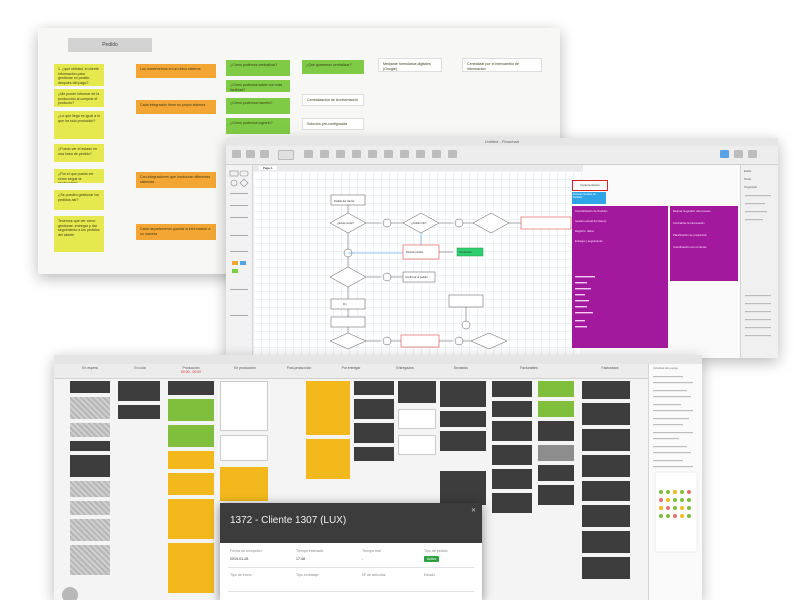 Image resolution: width=800 pixels, height=600 pixels. What do you see at coordinates (418, 168) in the screenshot?
I see `page-tabs: Page-1` at bounding box center [418, 168].